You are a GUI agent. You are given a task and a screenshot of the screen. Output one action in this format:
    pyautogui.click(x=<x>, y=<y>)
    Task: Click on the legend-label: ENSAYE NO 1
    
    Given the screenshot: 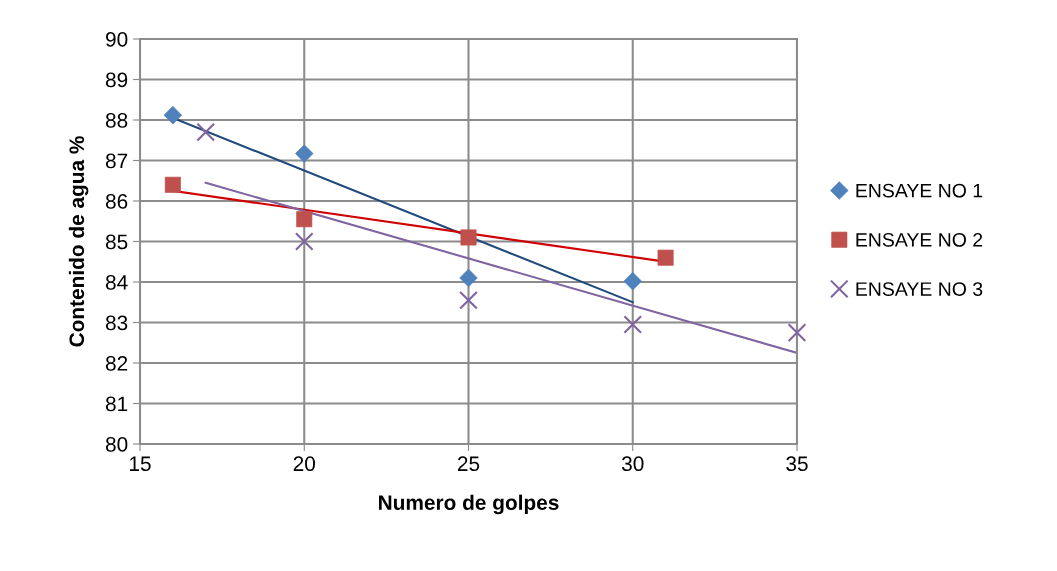 What is the action you would take?
    pyautogui.click(x=919, y=190)
    